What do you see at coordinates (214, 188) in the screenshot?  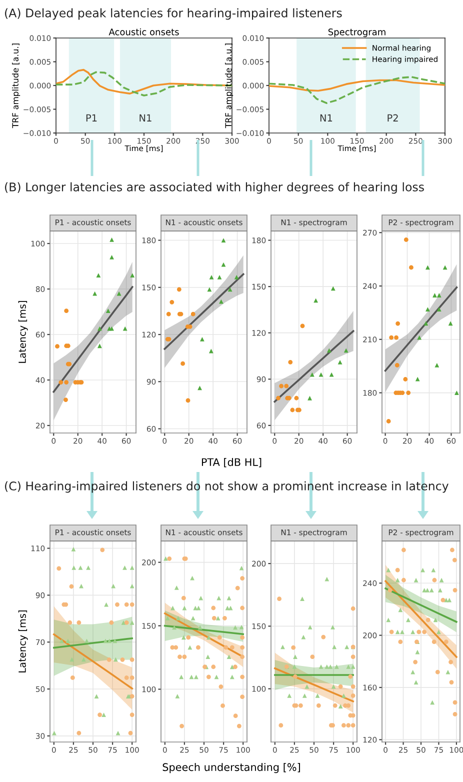 I see `text: (B) Longer latencies are associated with higher degrees of hearing loss` at bounding box center [214, 188].